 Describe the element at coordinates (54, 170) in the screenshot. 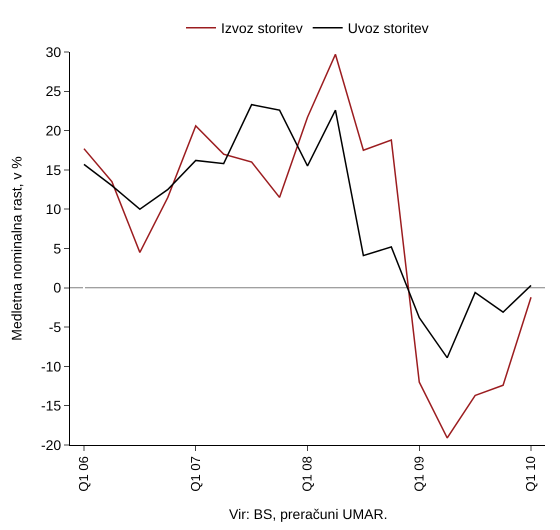

I see `y-tick-label: 15` at that location.